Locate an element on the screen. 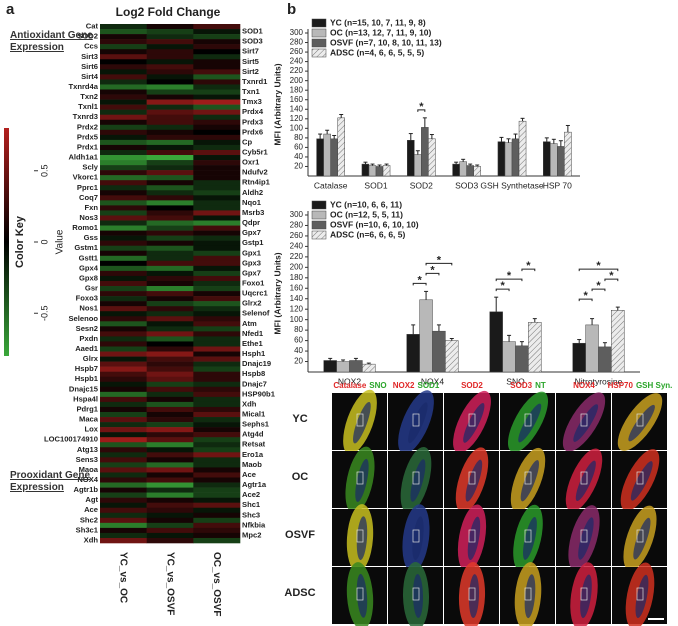  y-tick-label: 160 is located at coordinates (297, 287).